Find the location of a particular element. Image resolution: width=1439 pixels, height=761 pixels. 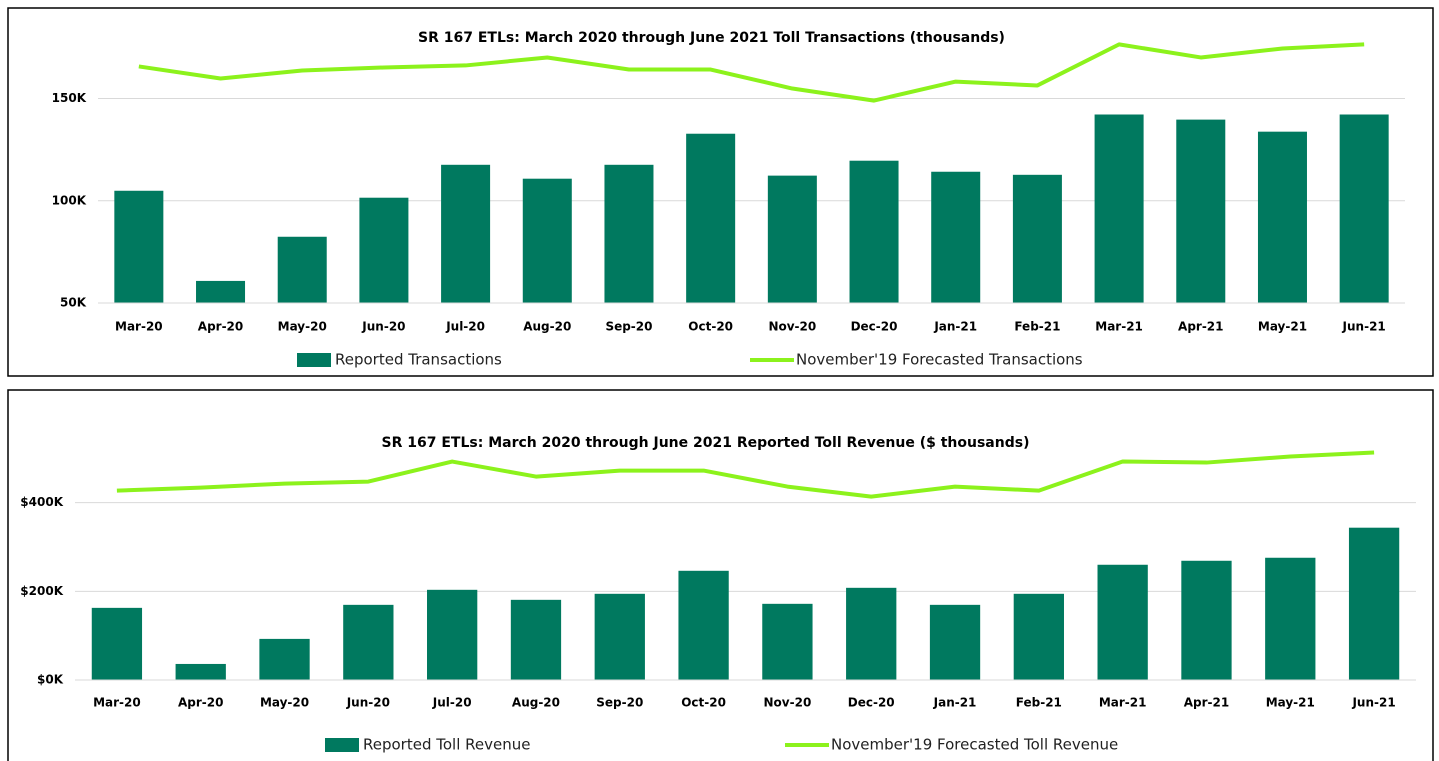

y-tick-label: $200K is located at coordinates (41, 591).